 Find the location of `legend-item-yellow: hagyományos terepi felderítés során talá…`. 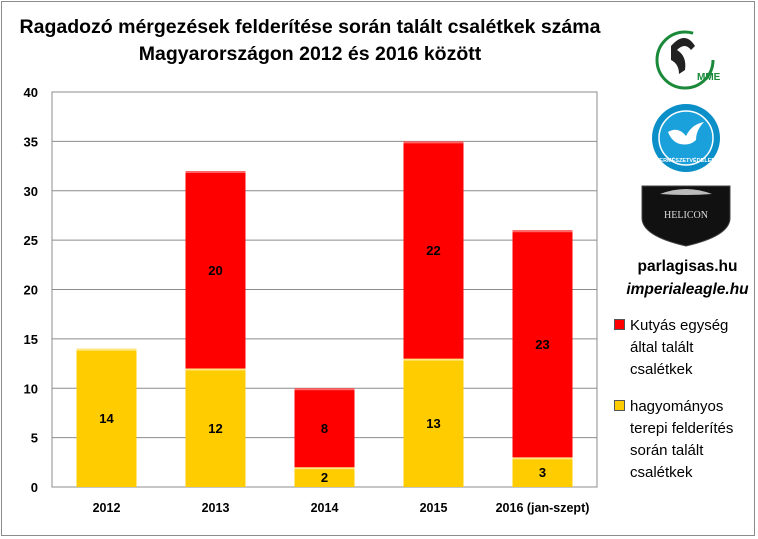

legend-item-yellow: hagyományos terepi felderítés során talá… is located at coordinates (686, 441).